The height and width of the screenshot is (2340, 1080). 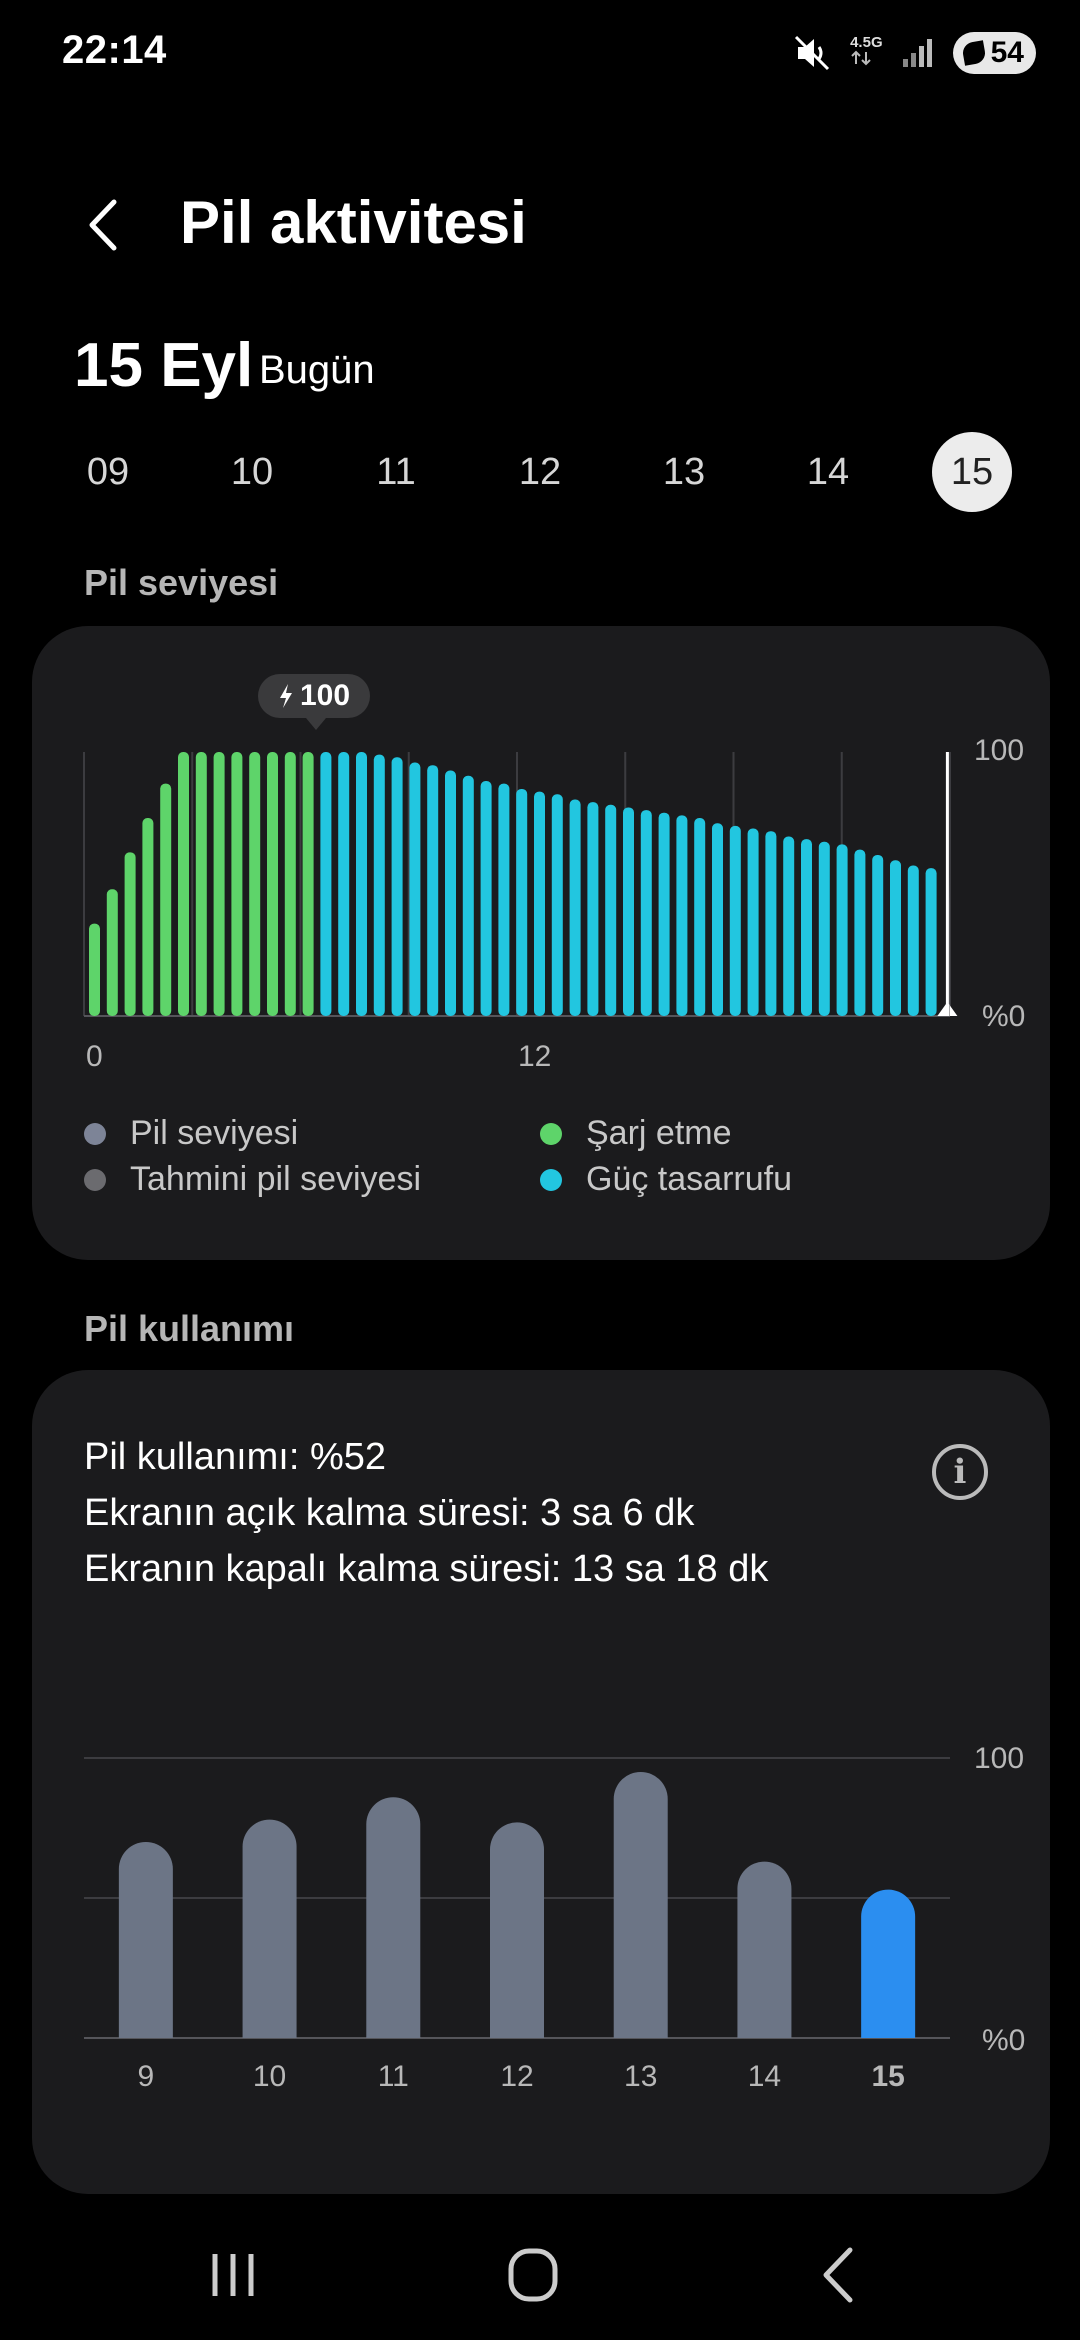 I want to click on day-14: 14, so click(x=828, y=471).